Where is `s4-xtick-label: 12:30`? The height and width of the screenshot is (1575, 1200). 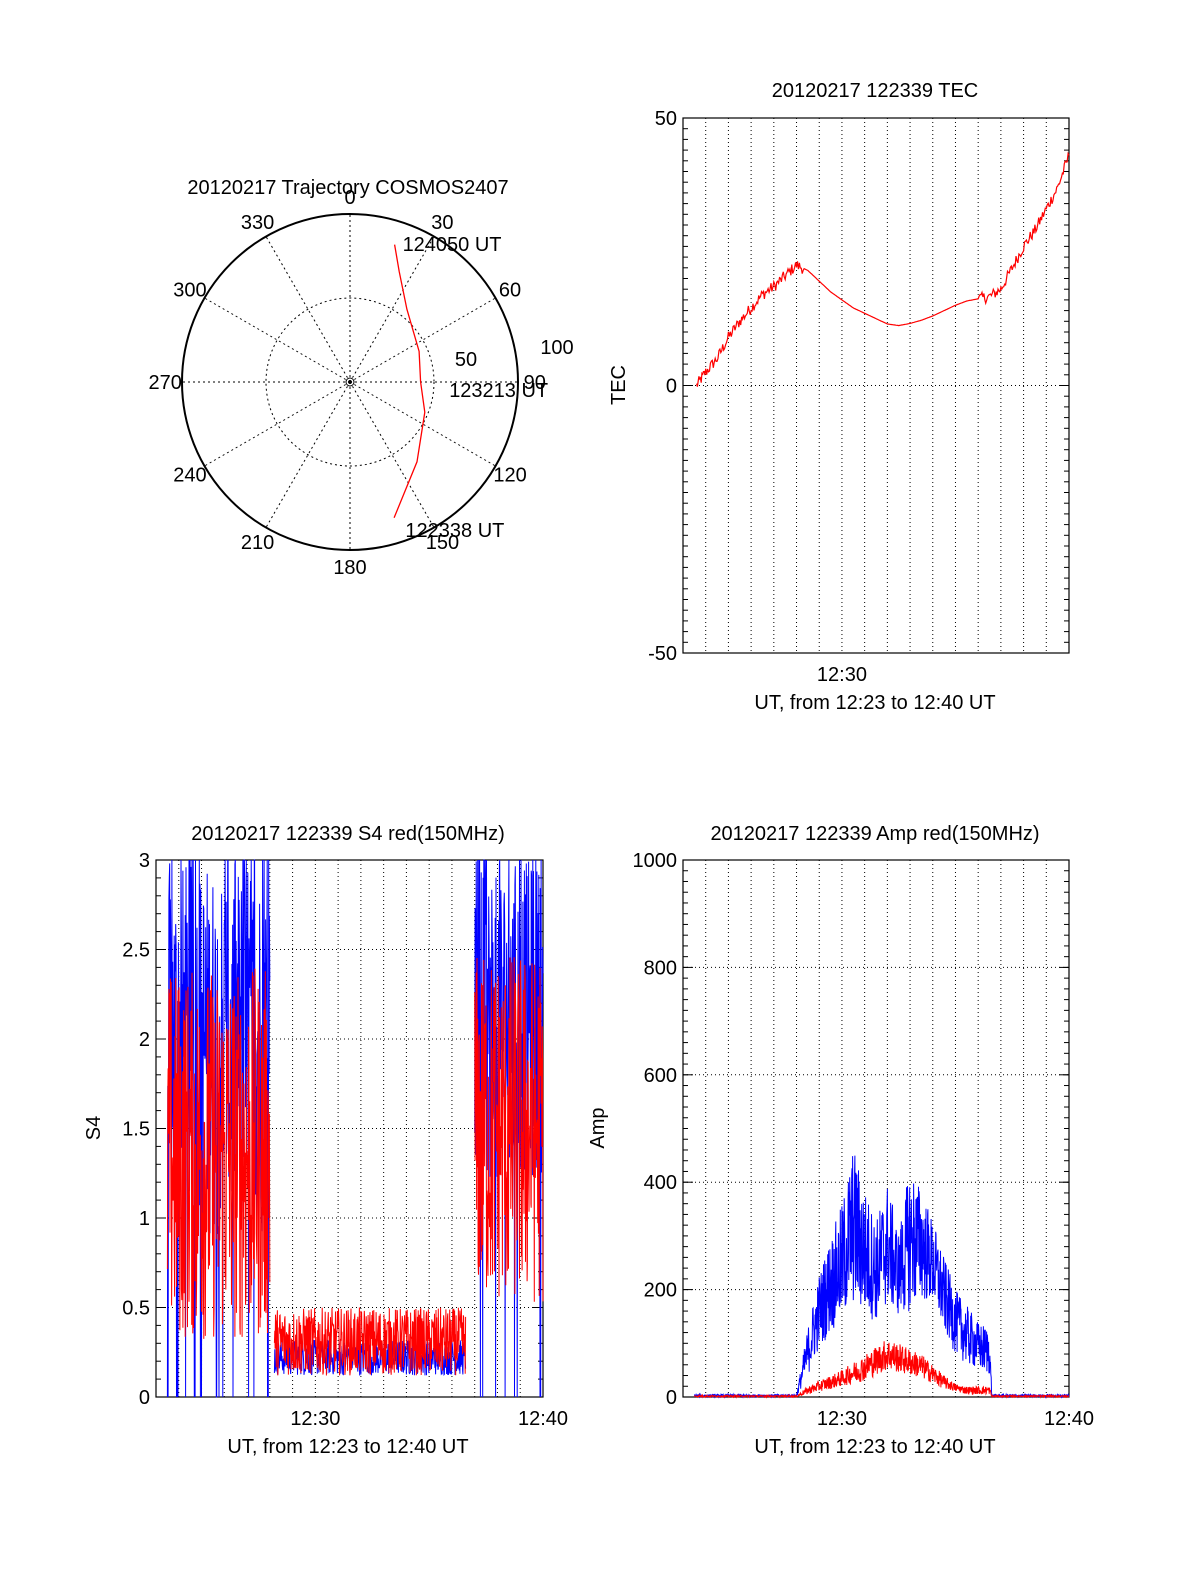
s4-xtick-label: 12:30 is located at coordinates (315, 1419).